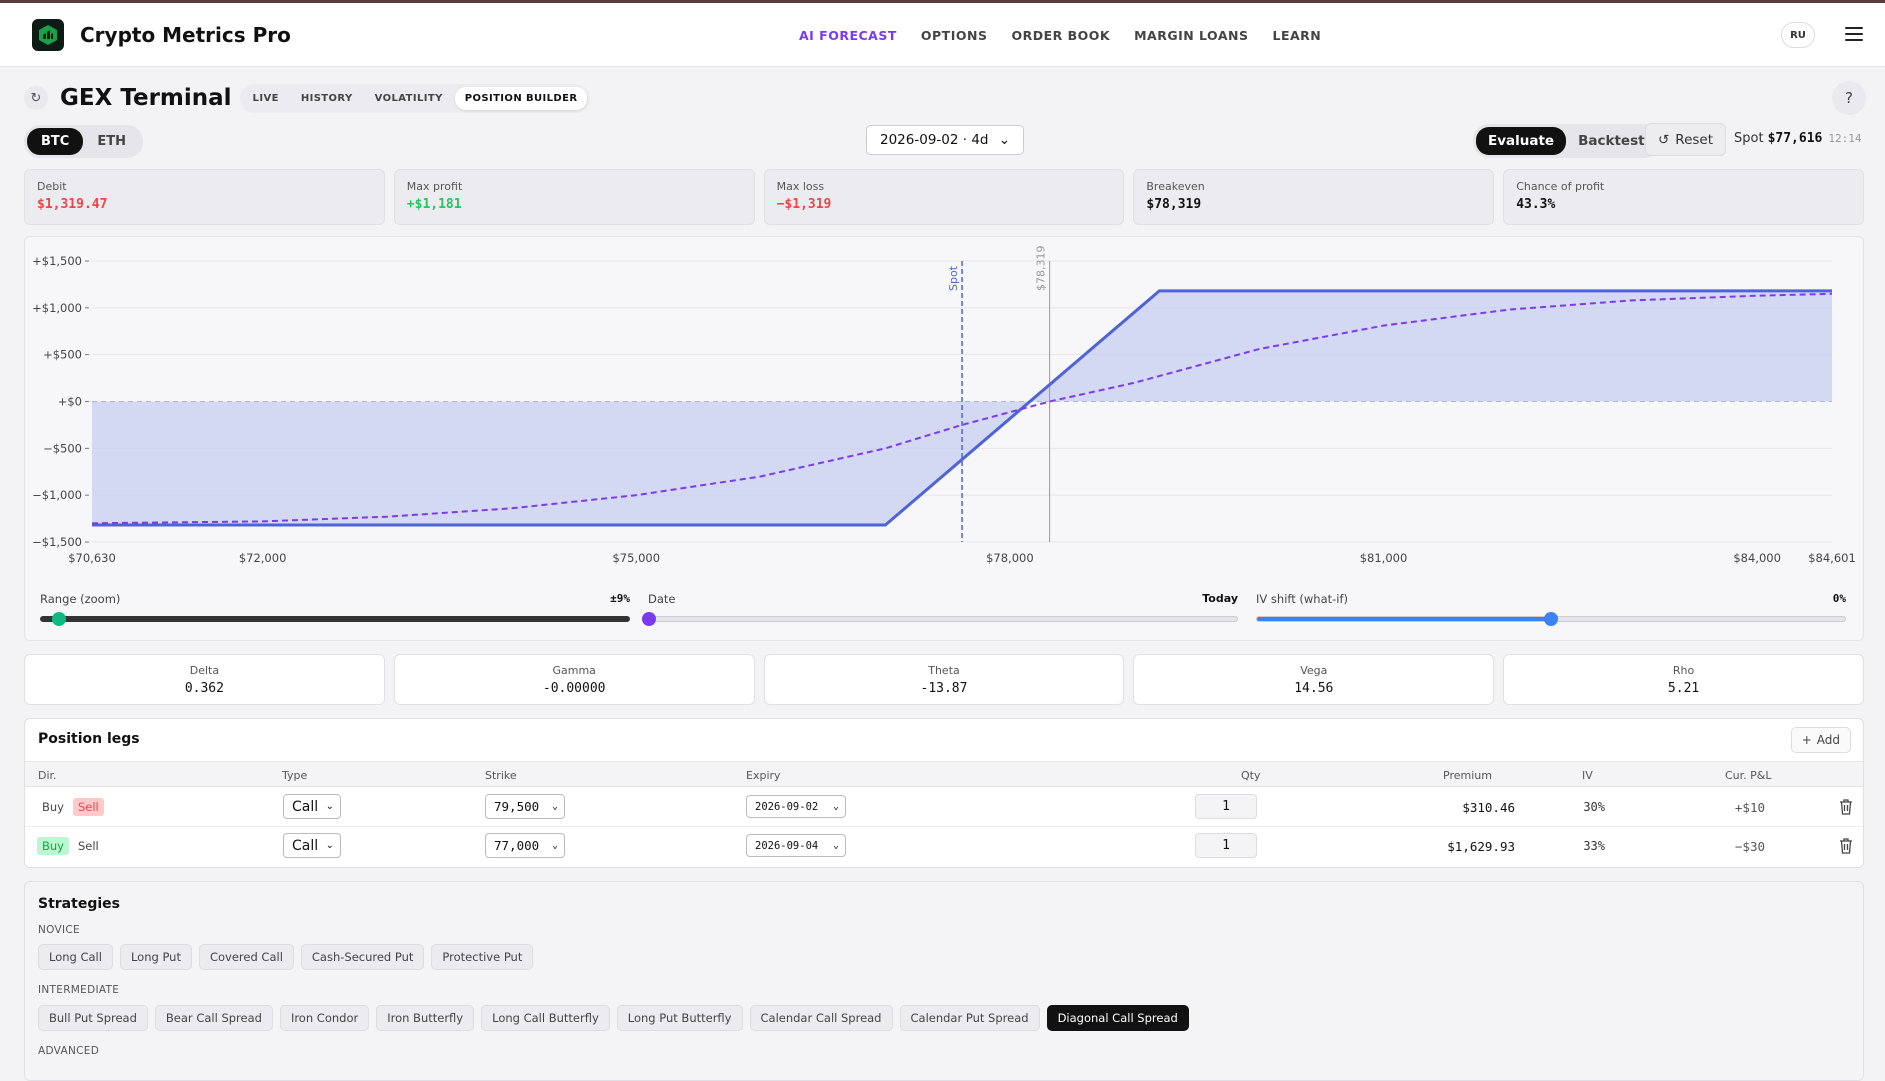  I want to click on x-tick-label: $72,000, so click(263, 558).